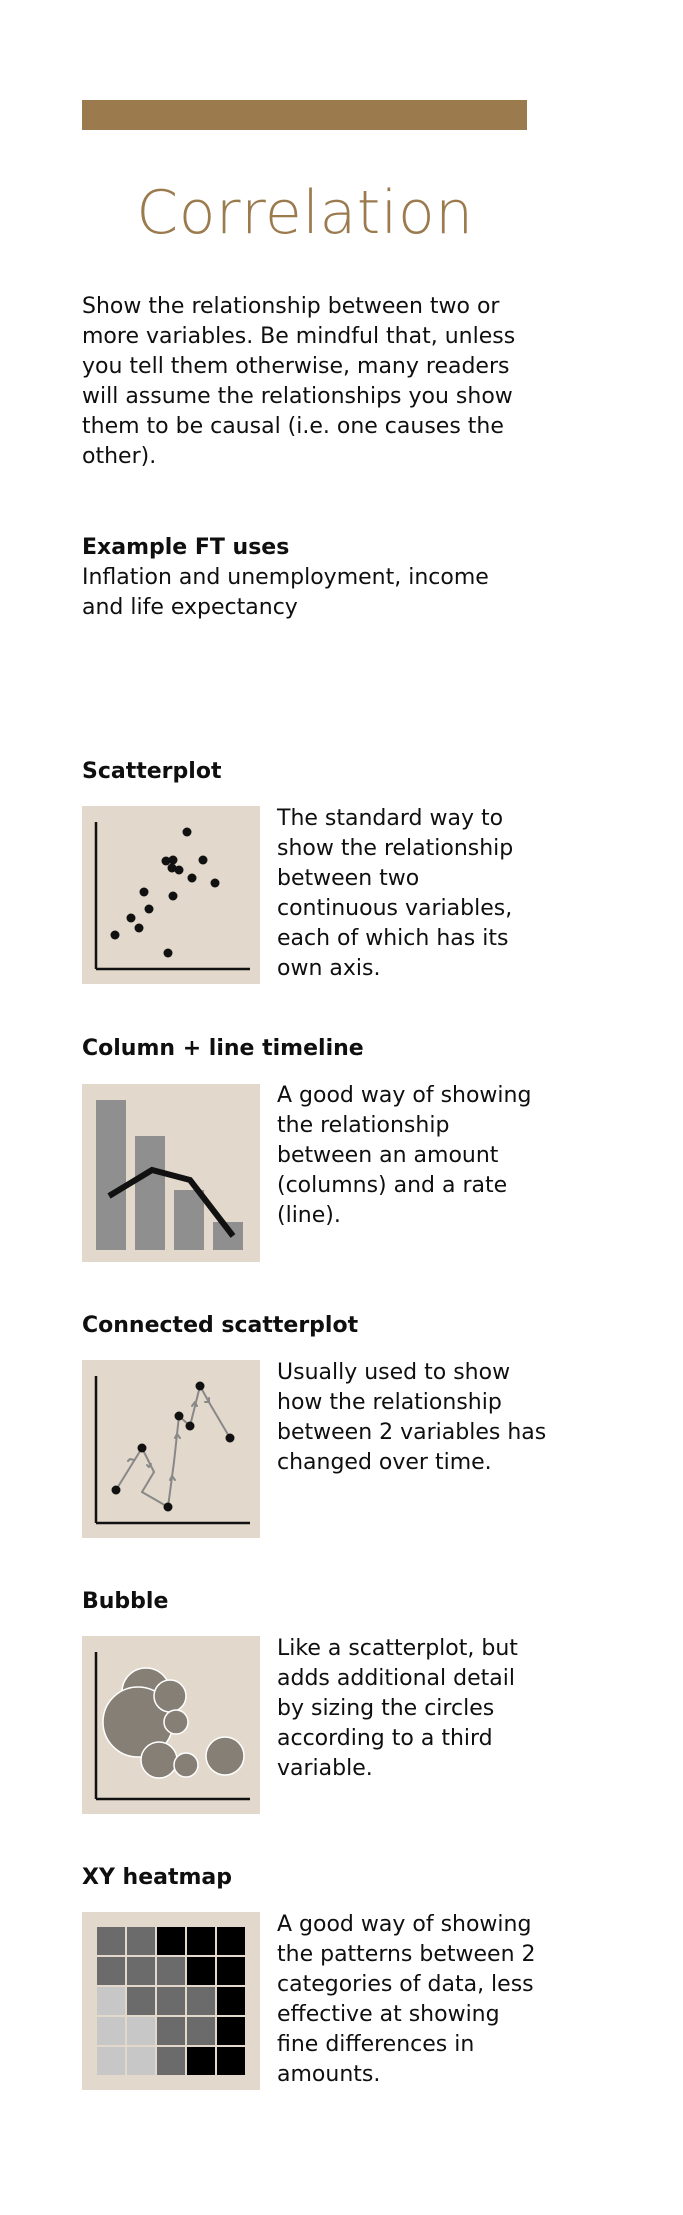 The width and height of the screenshot is (683, 2215). I want to click on header-accent-bar, so click(304, 115).